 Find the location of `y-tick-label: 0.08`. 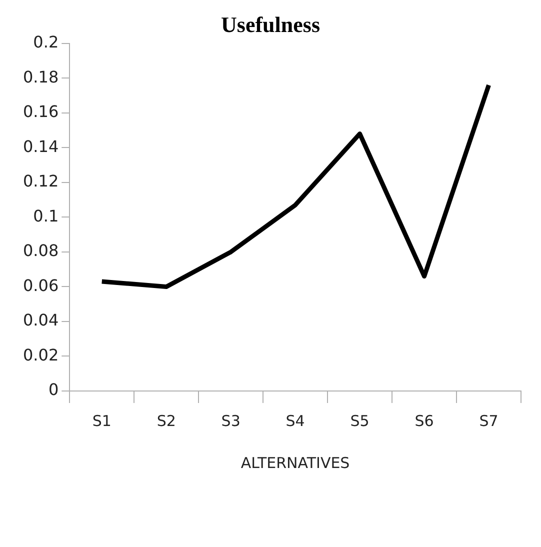

y-tick-label: 0.08 is located at coordinates (41, 250).